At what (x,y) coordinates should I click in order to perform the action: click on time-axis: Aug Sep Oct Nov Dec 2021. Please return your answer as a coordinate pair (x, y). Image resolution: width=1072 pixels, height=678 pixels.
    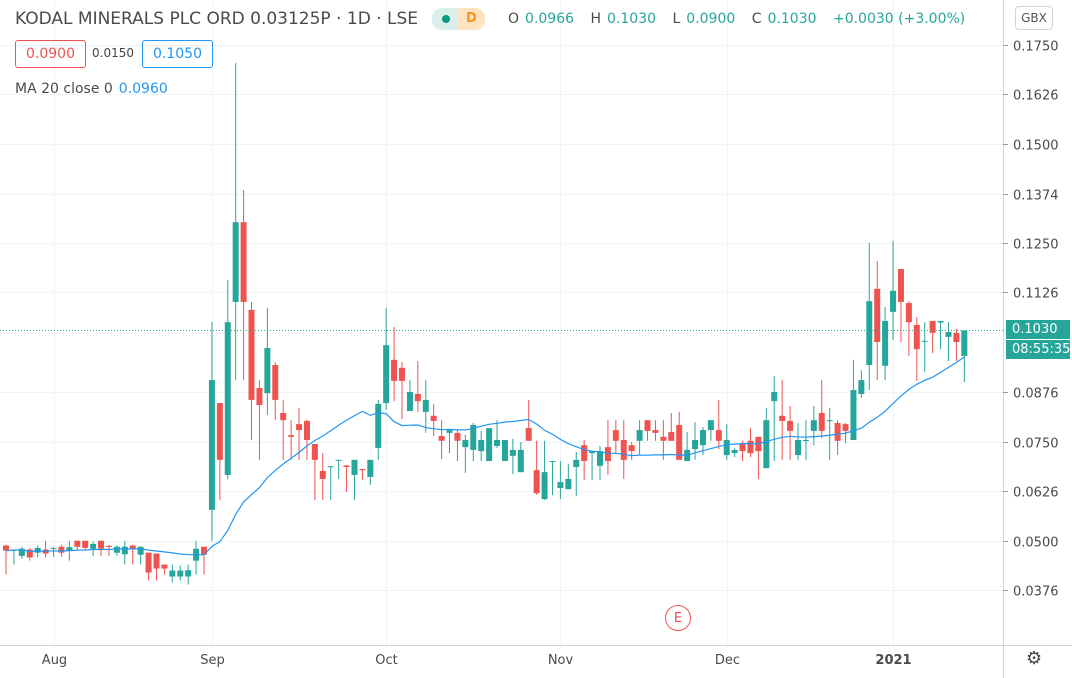
    Looking at the image, I should click on (477, 660).